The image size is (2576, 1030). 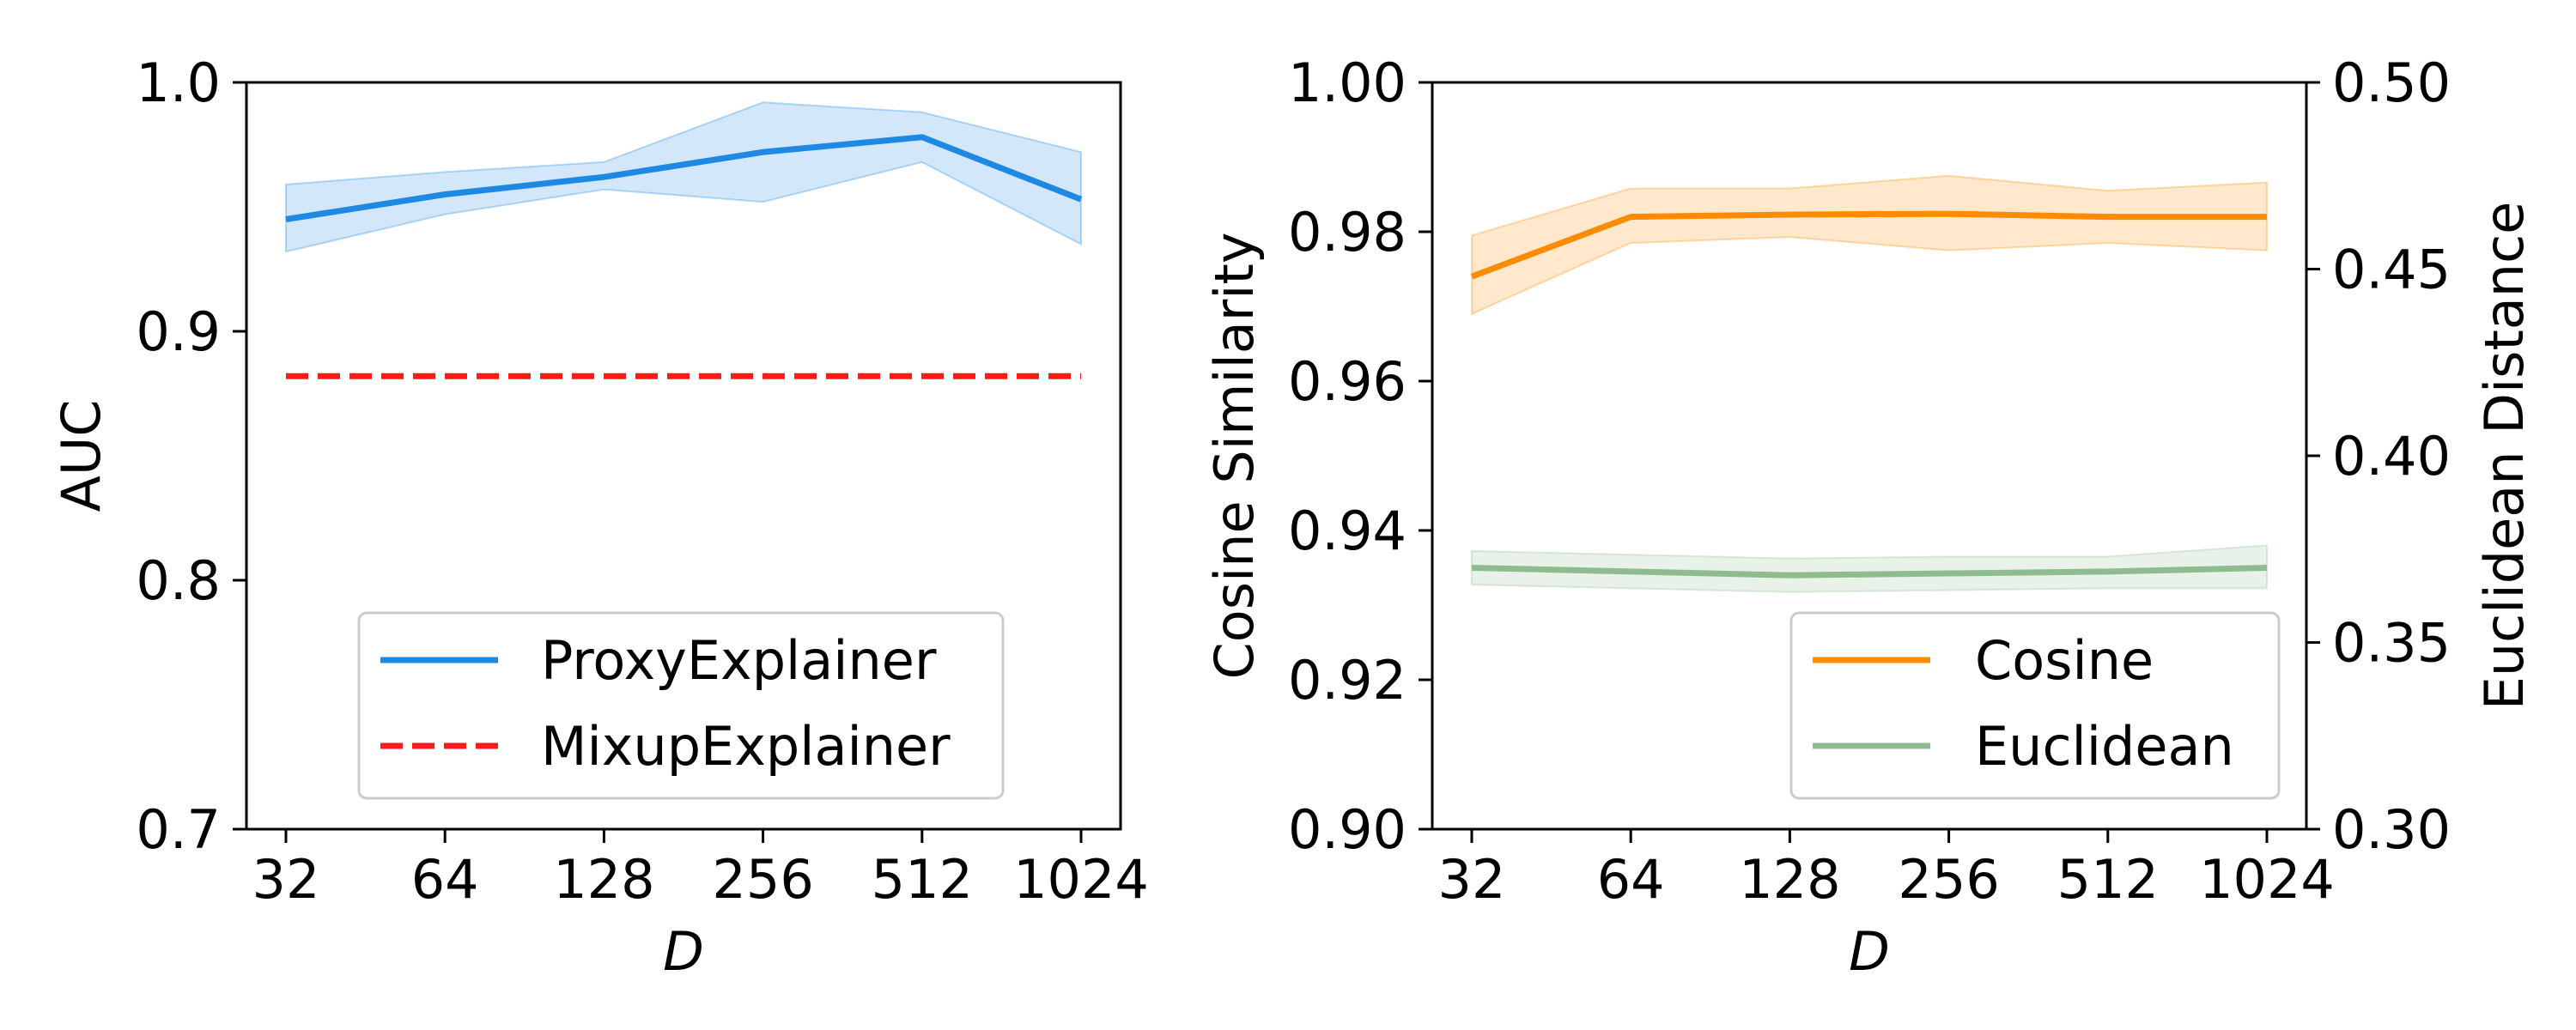 I want to click on y-tick-label-1-0: 1.0, so click(x=178, y=83).